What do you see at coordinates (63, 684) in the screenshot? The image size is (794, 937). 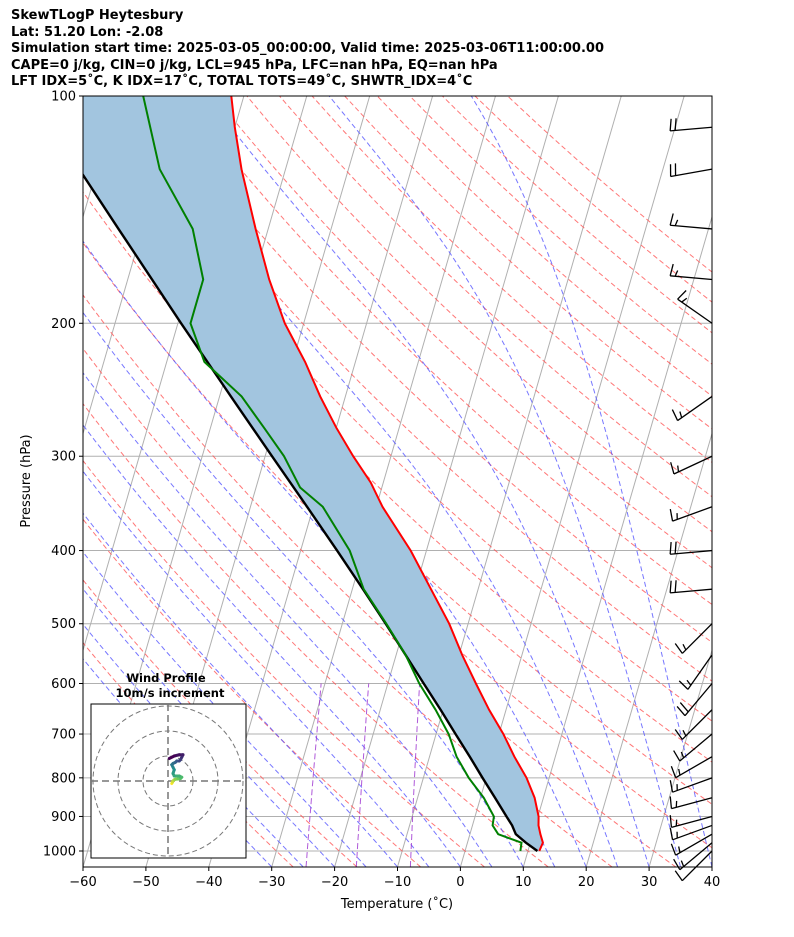 I see `y-tick-label: 600` at bounding box center [63, 684].